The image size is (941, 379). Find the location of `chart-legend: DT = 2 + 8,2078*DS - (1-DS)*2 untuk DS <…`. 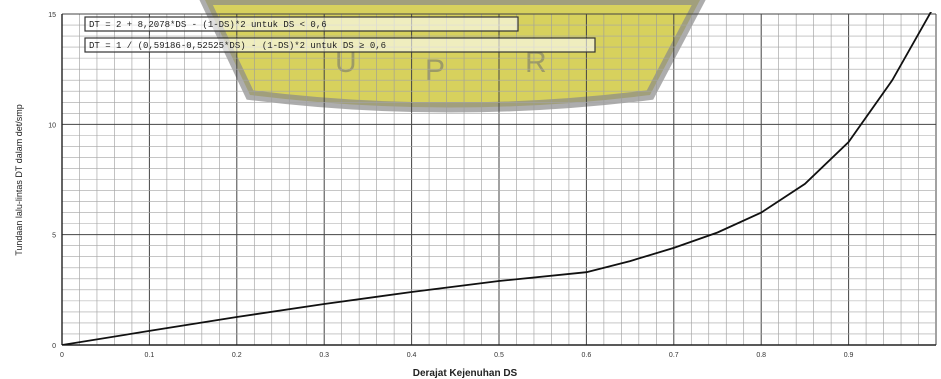

chart-legend: DT = 2 + 8,2078*DS - (1-DS)*2 untuk DS <… is located at coordinates (340, 34).